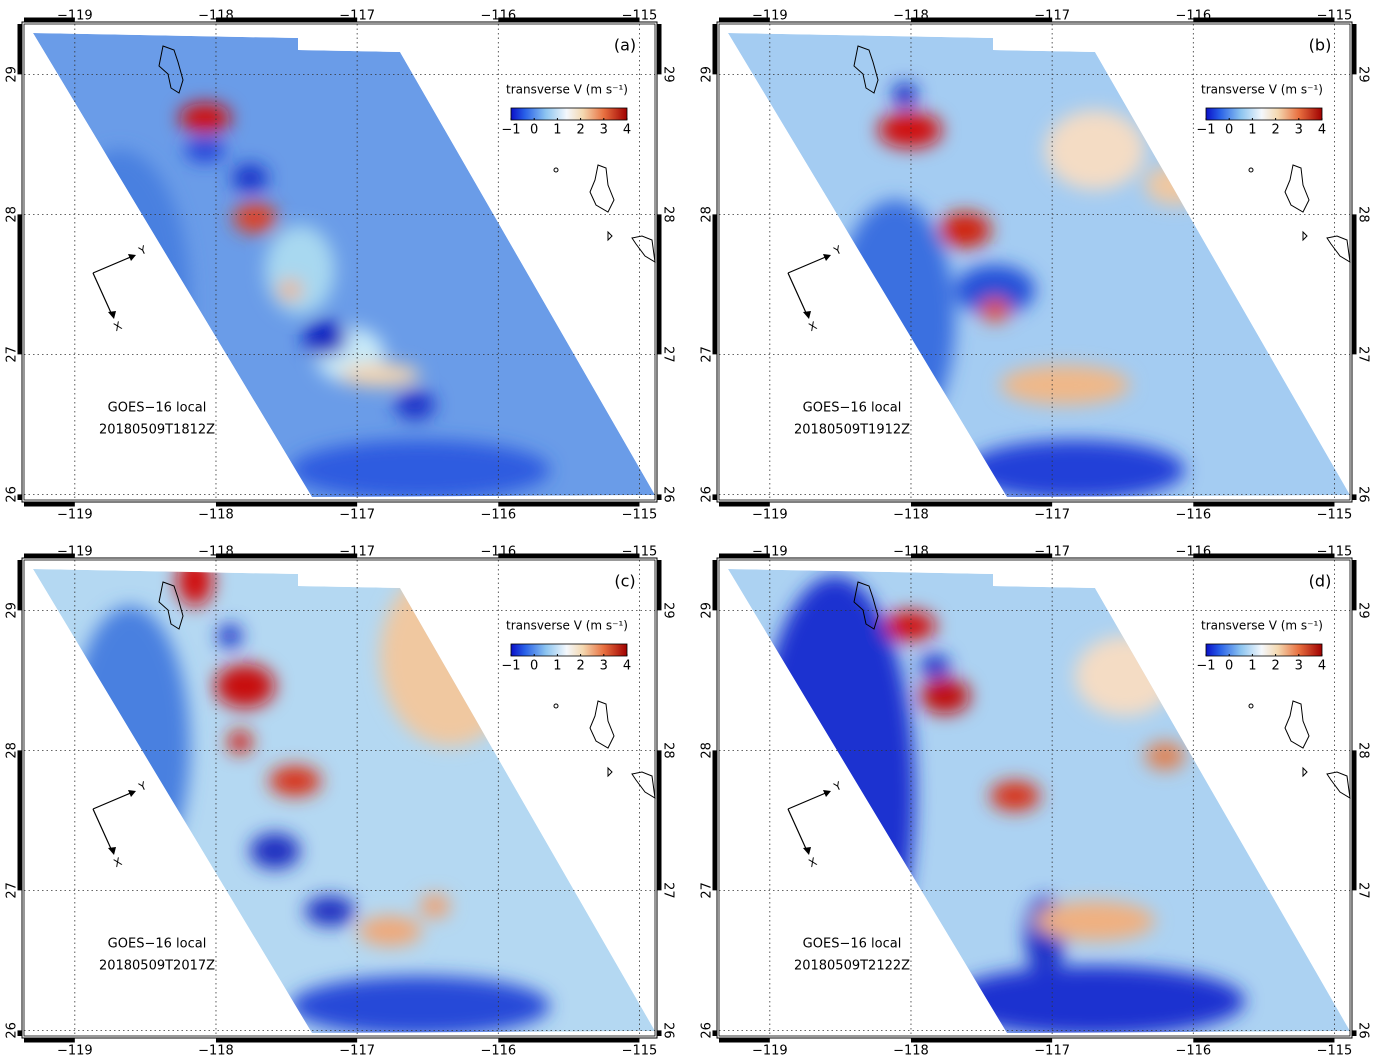  What do you see at coordinates (1320, 45) in the screenshot?
I see `panel-label: (b)` at bounding box center [1320, 45].